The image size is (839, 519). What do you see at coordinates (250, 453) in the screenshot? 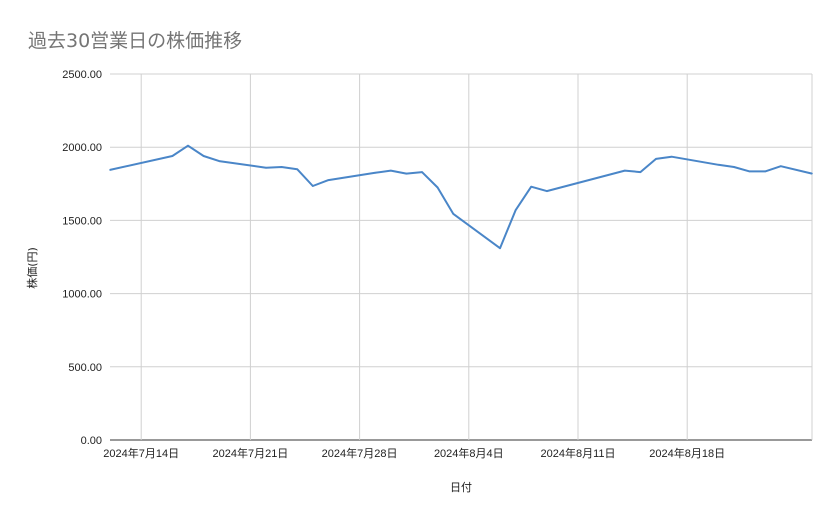
I see `x-tick-label: 2024年7月21日` at bounding box center [250, 453].